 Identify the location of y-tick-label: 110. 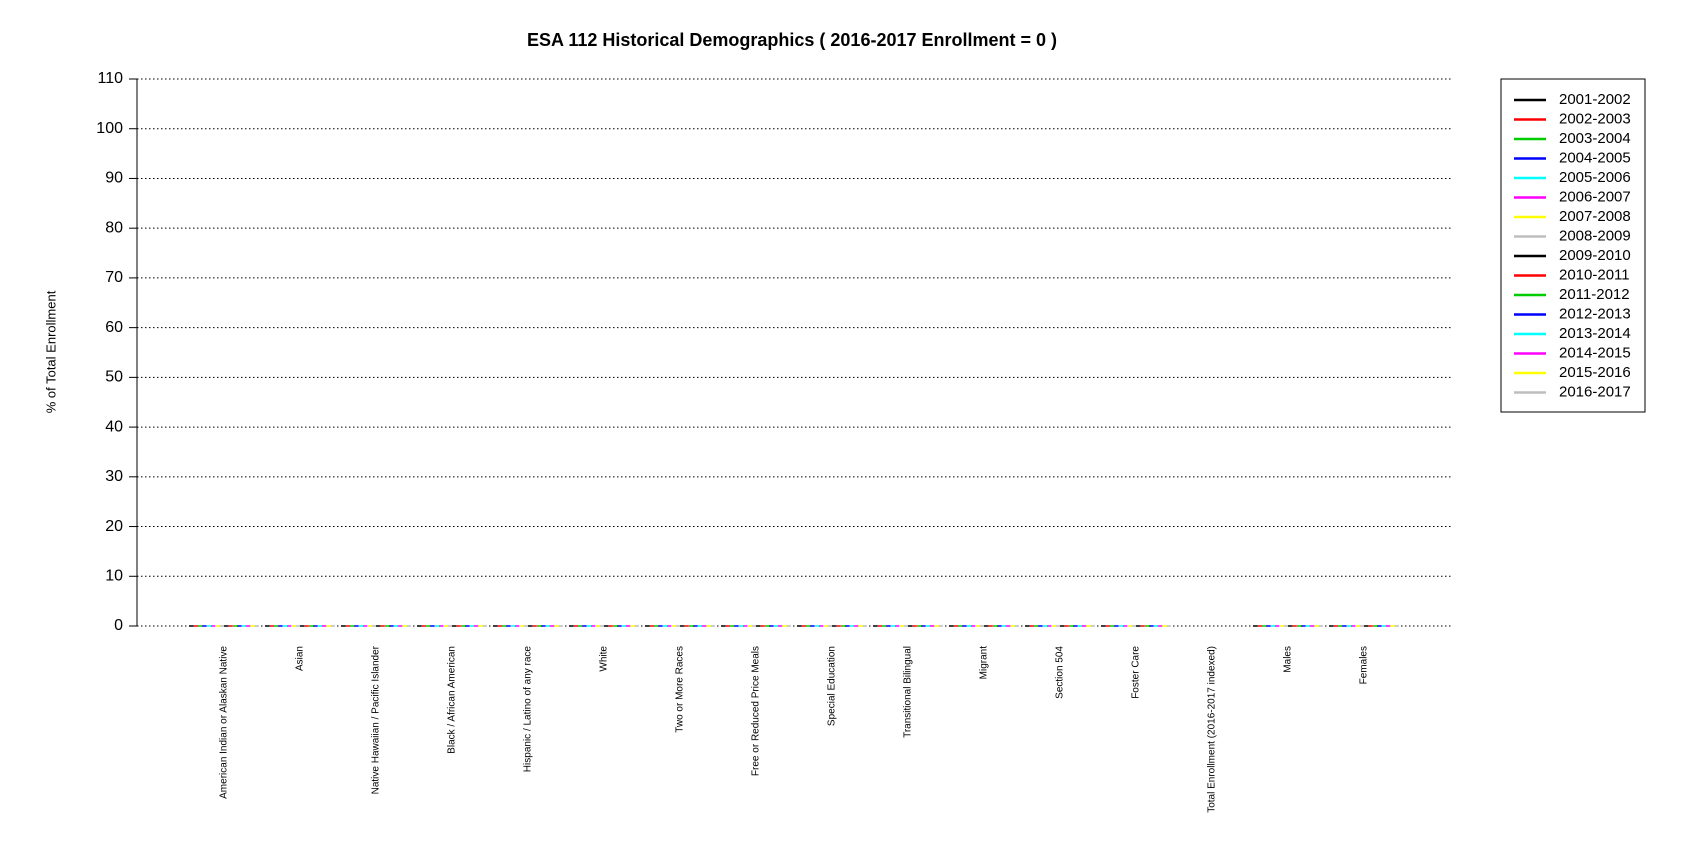
(110, 78).